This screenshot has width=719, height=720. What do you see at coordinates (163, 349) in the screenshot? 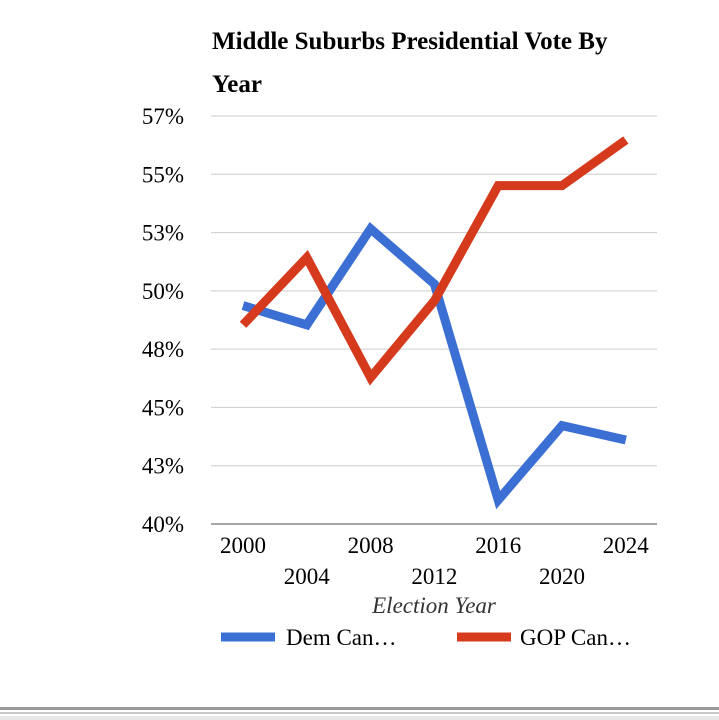
I see `y-tick-label: 48%` at bounding box center [163, 349].